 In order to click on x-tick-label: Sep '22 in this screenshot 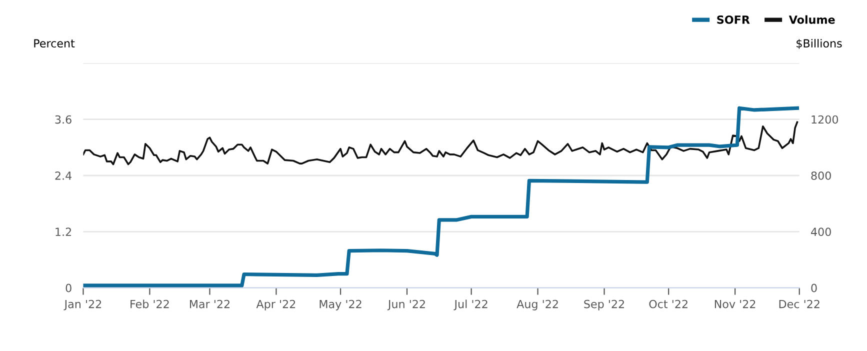, I will do `click(604, 305)`.